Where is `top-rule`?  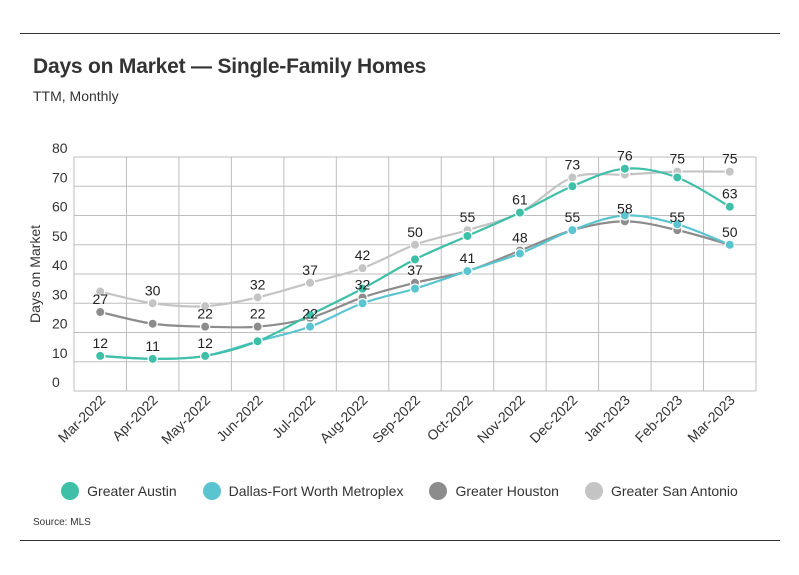
top-rule is located at coordinates (400, 33).